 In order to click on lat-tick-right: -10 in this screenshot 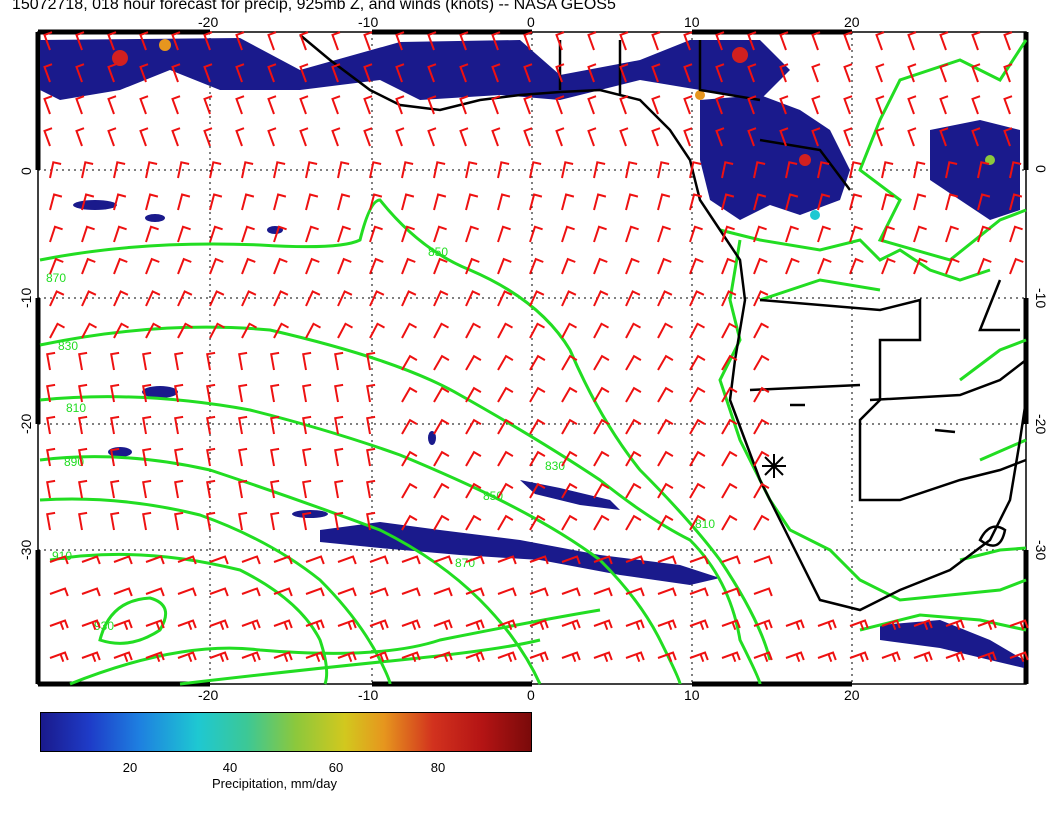, I will do `click(1041, 298)`.